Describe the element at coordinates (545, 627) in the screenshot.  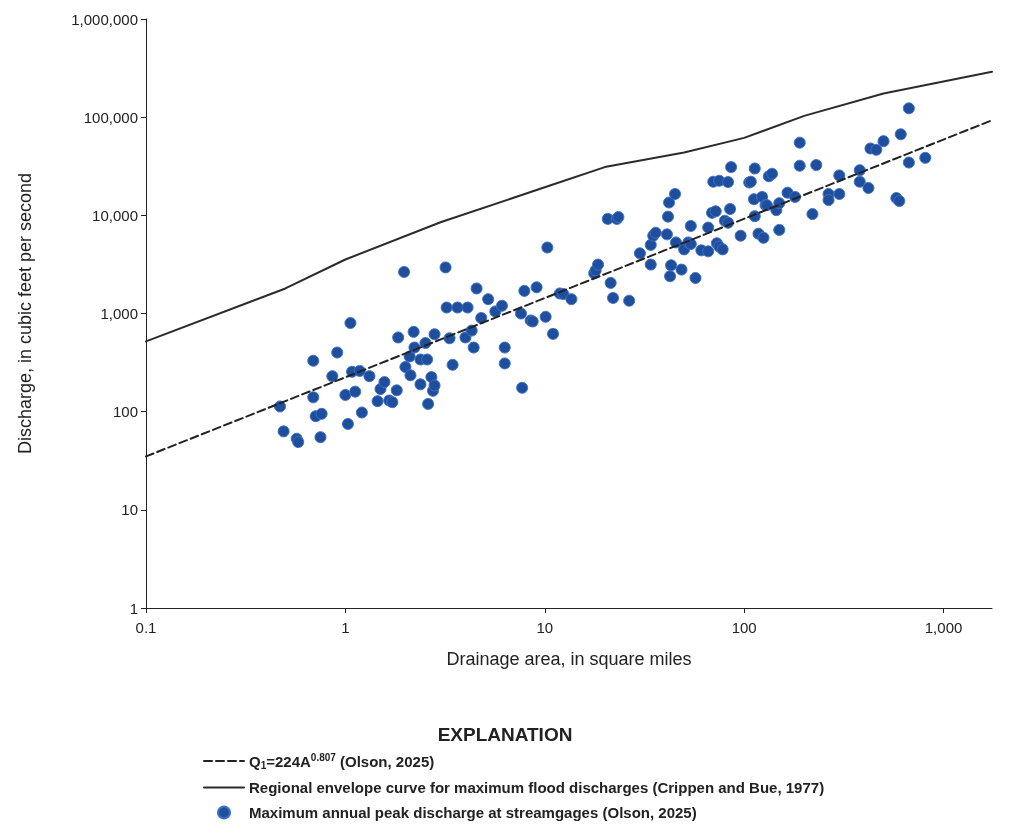
I see `x-tick-label: 10` at that location.